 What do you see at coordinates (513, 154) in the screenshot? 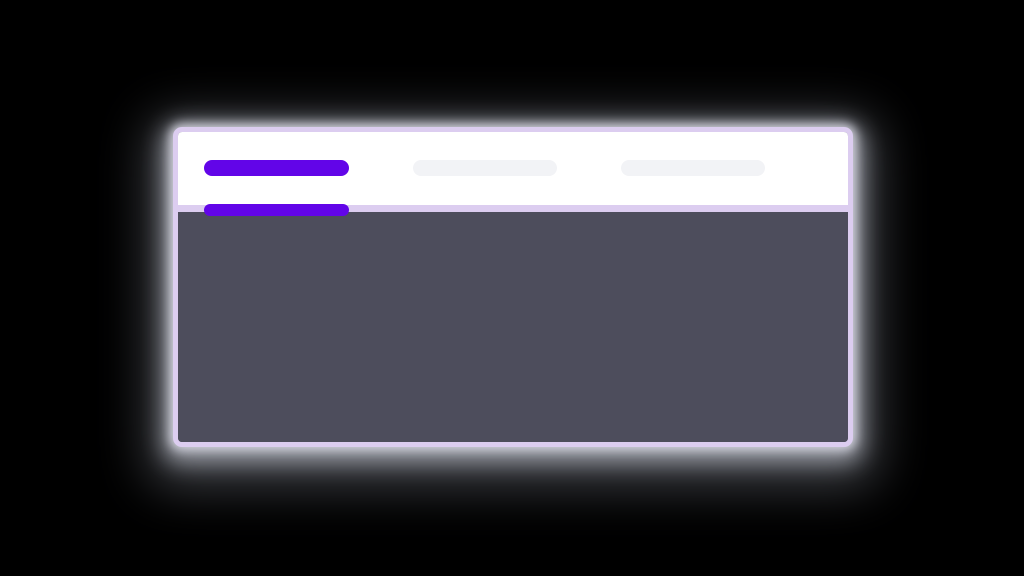
I see `tab-list` at bounding box center [513, 154].